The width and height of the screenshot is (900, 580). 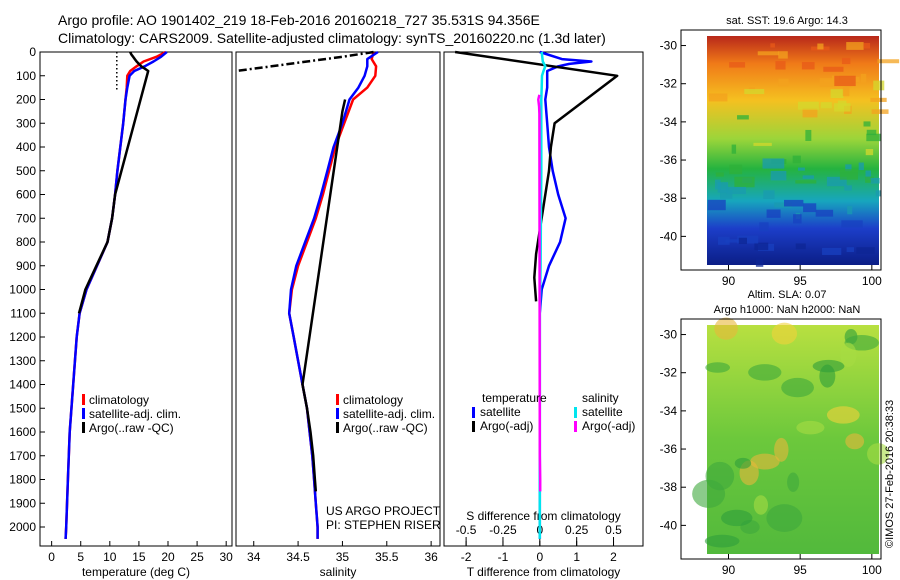 What do you see at coordinates (890, 474) in the screenshot?
I see `credit-text: ©IMOS 27-Feb-2016 20:38:33` at bounding box center [890, 474].